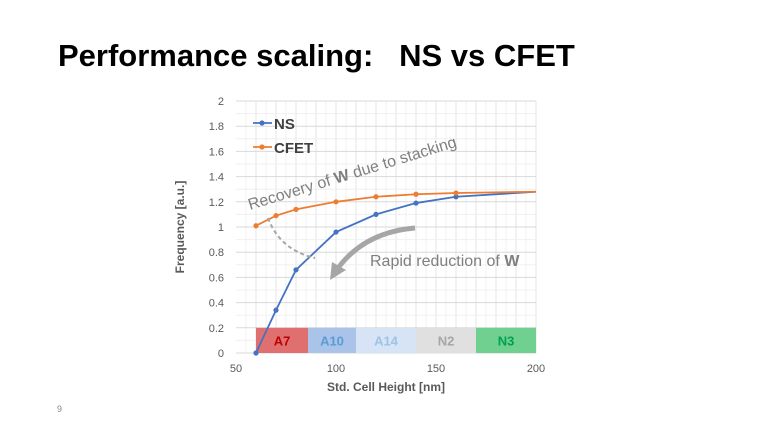 Image resolution: width=768 pixels, height=432 pixels. I want to click on band-A10, so click(332, 340).